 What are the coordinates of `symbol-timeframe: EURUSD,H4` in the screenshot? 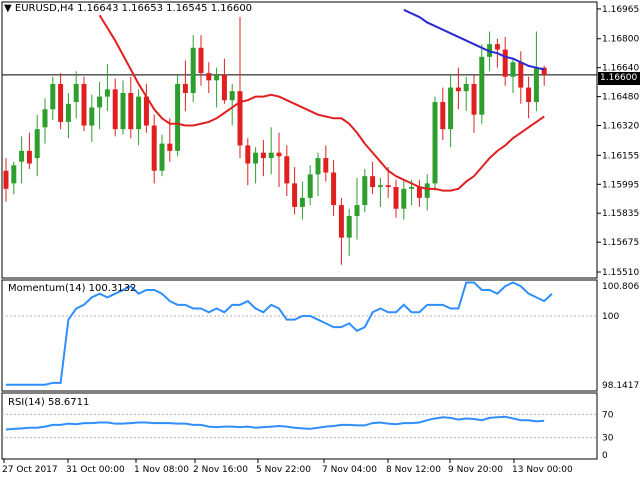 It's located at (44, 8).